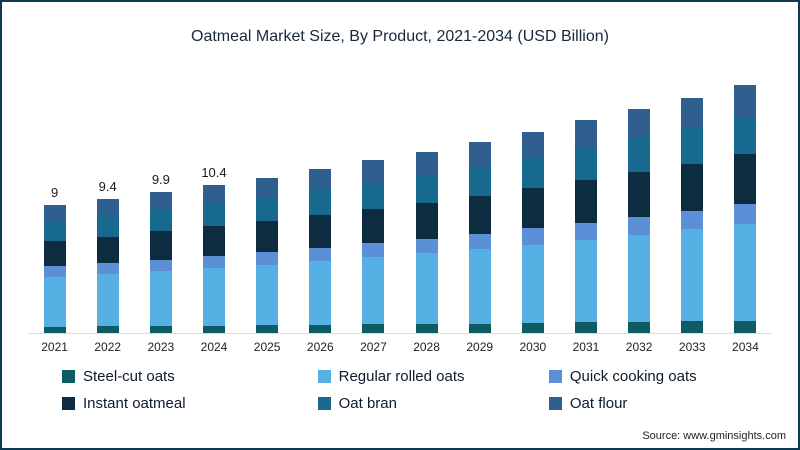  What do you see at coordinates (267, 347) in the screenshot?
I see `x-axis-label: 2025` at bounding box center [267, 347].